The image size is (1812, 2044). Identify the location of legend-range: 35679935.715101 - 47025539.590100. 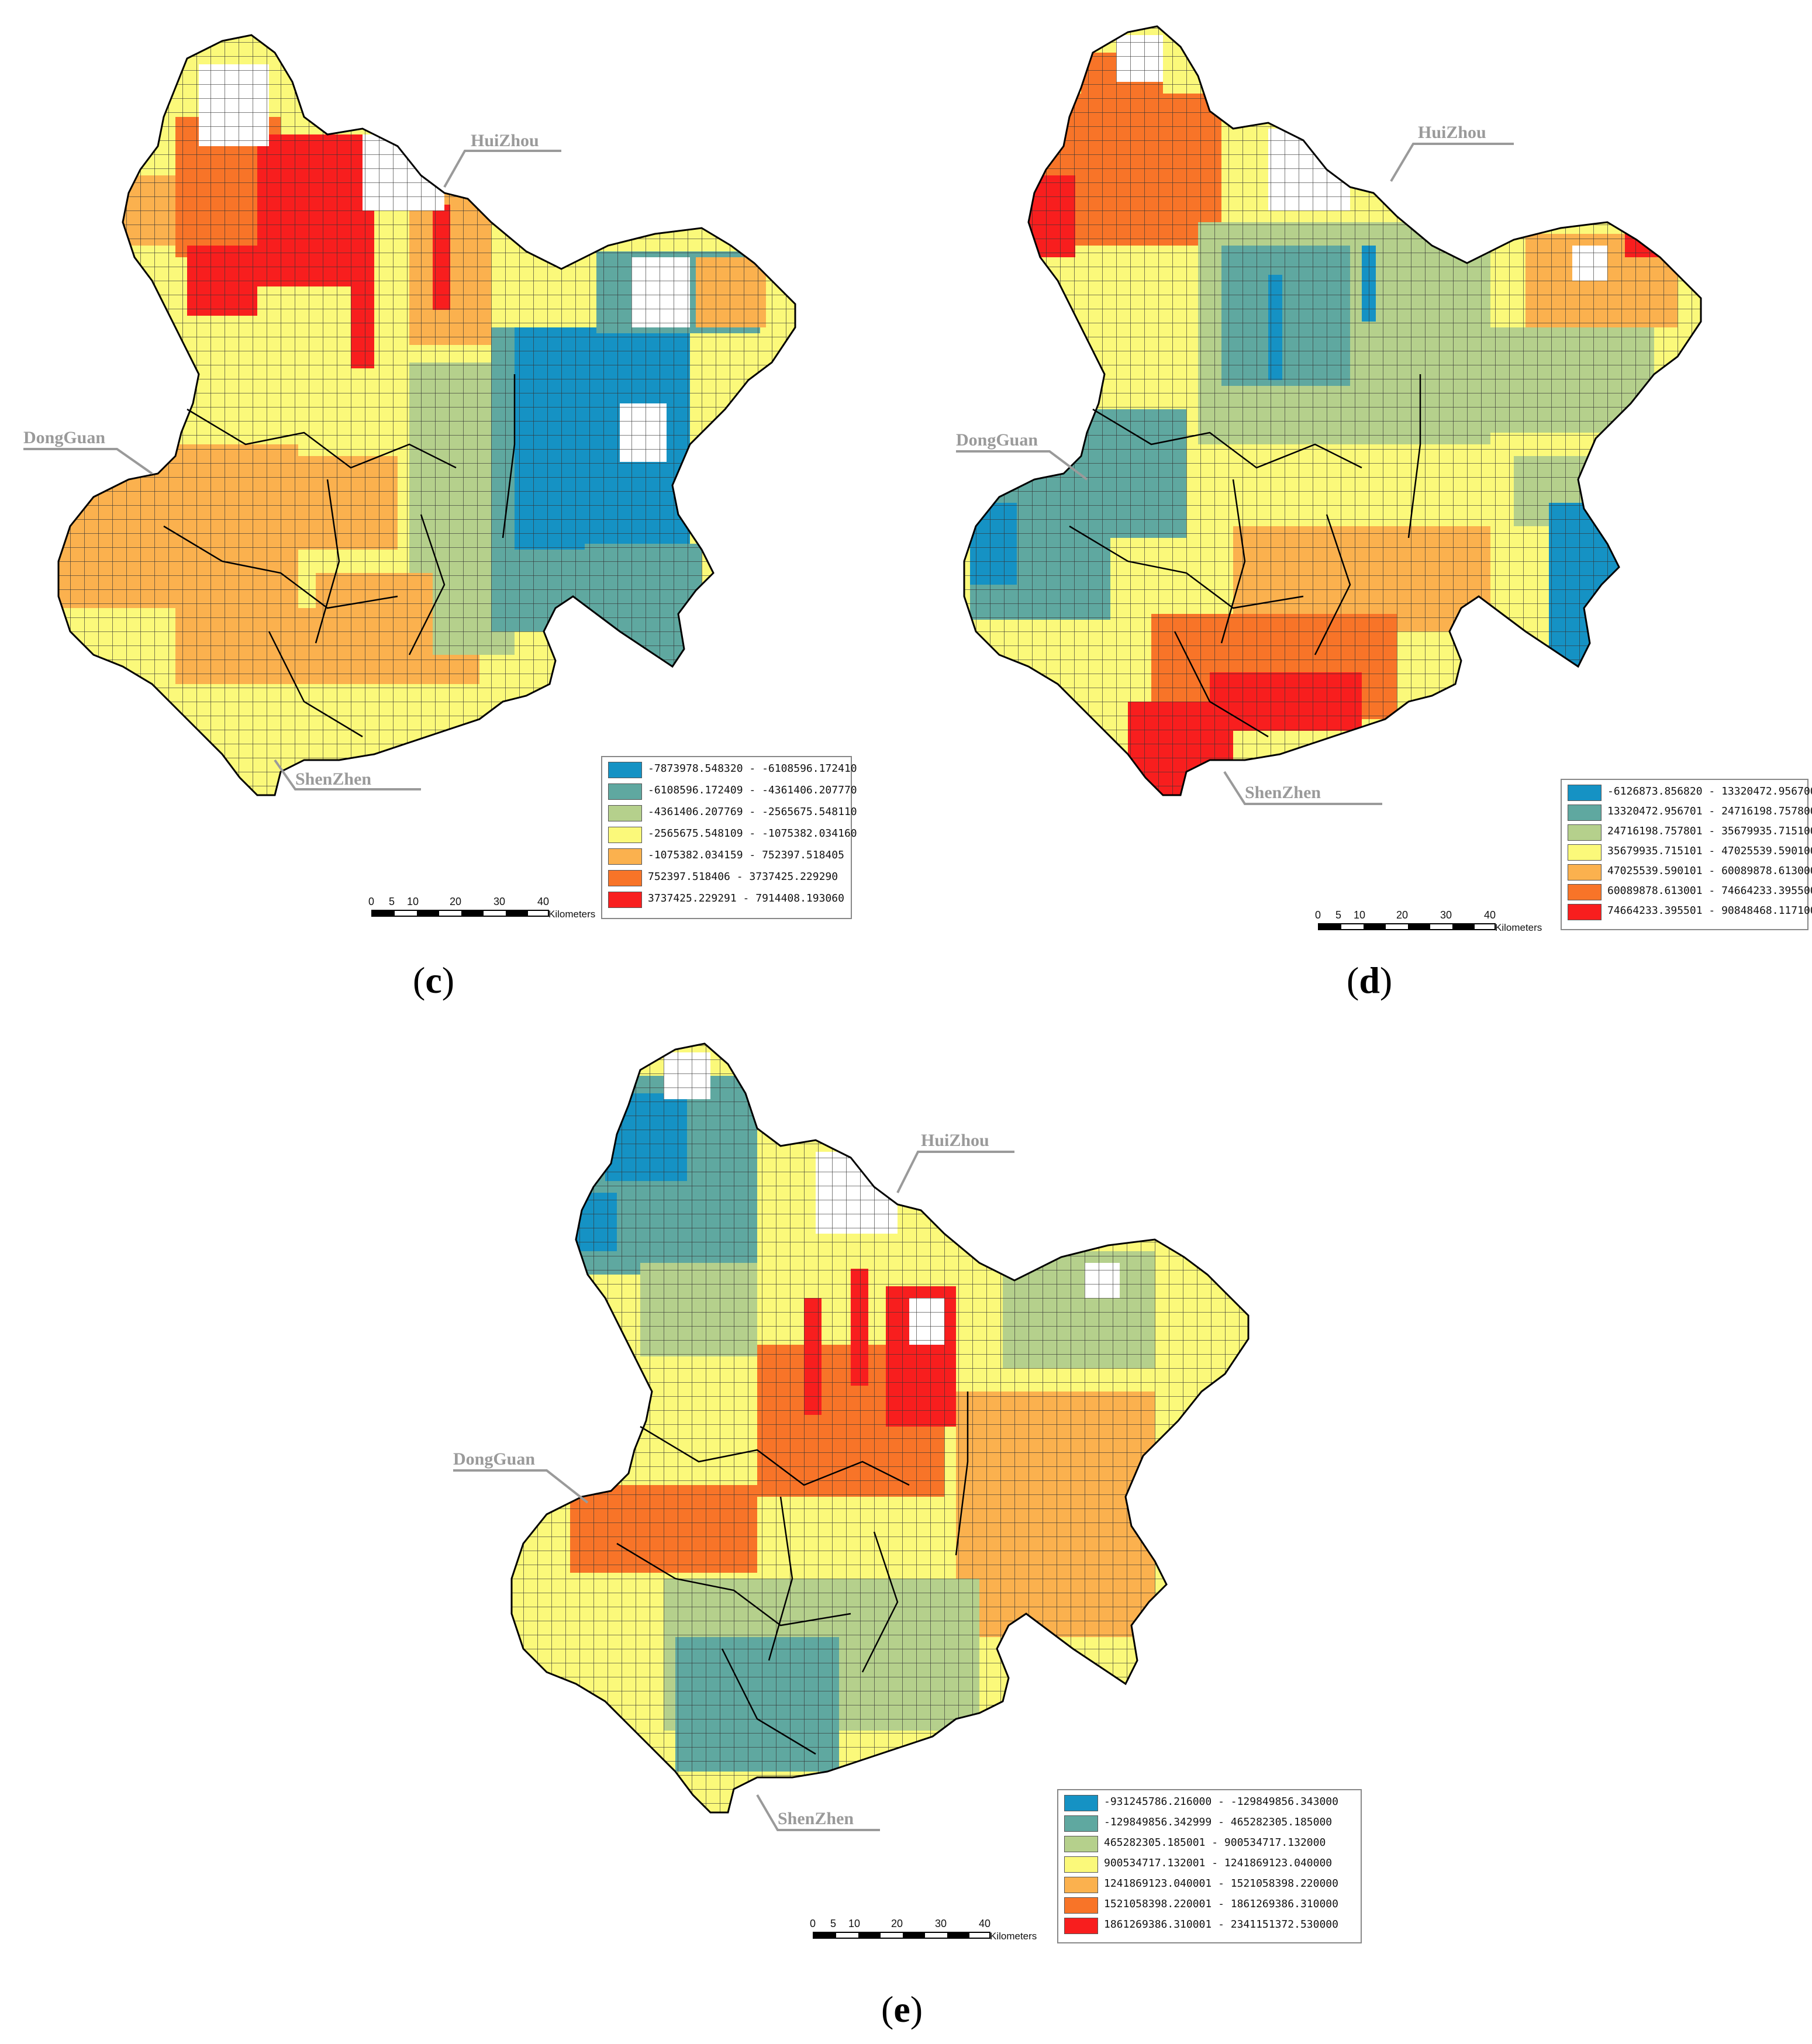
(1709, 851).